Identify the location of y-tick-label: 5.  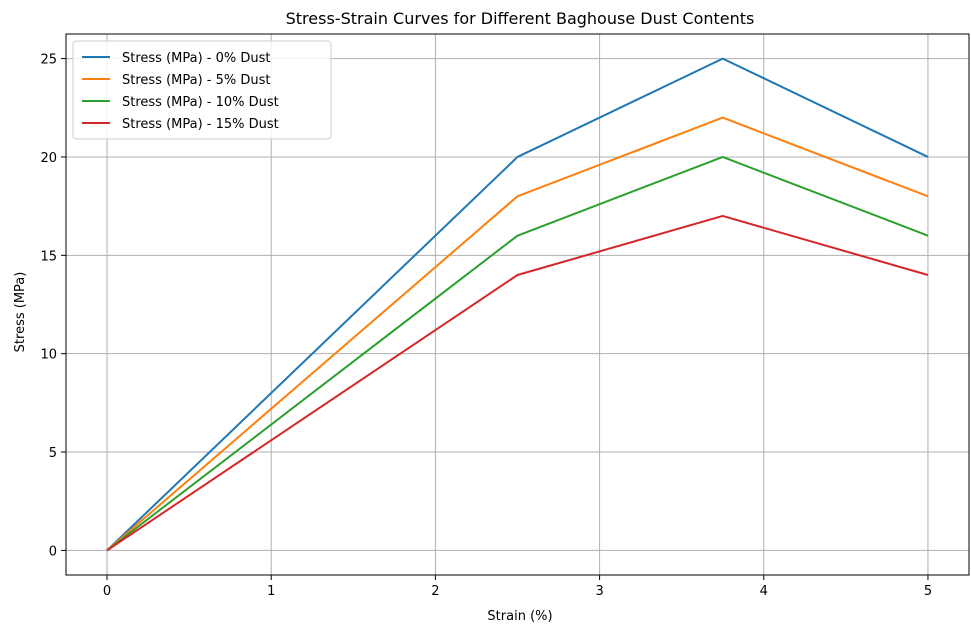
(53, 453).